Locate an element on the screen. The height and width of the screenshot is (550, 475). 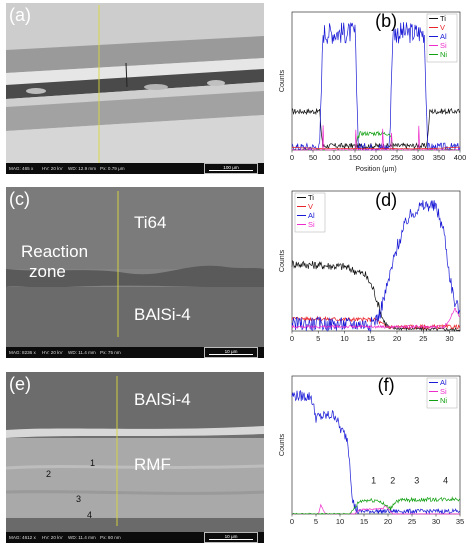
panel-label-a: (a) is located at coordinates (20, 15).